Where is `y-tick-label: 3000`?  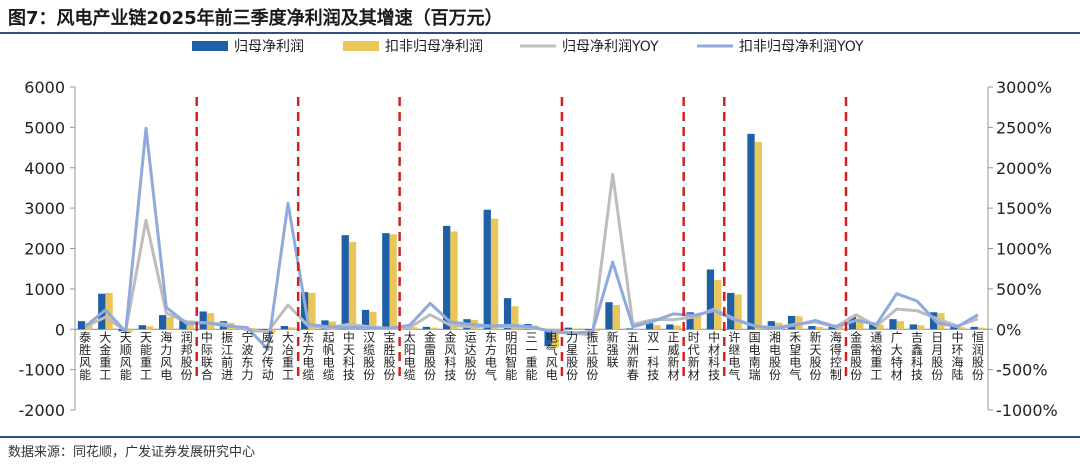
y-tick-label: 3000 is located at coordinates (44, 208).